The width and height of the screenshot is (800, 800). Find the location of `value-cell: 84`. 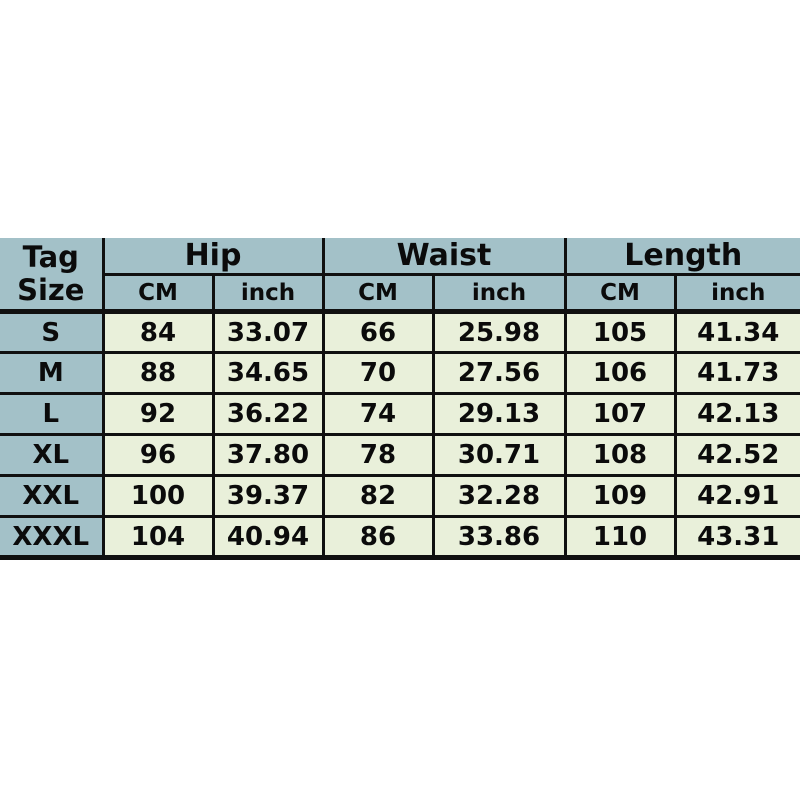

value-cell: 84 is located at coordinates (158, 332).